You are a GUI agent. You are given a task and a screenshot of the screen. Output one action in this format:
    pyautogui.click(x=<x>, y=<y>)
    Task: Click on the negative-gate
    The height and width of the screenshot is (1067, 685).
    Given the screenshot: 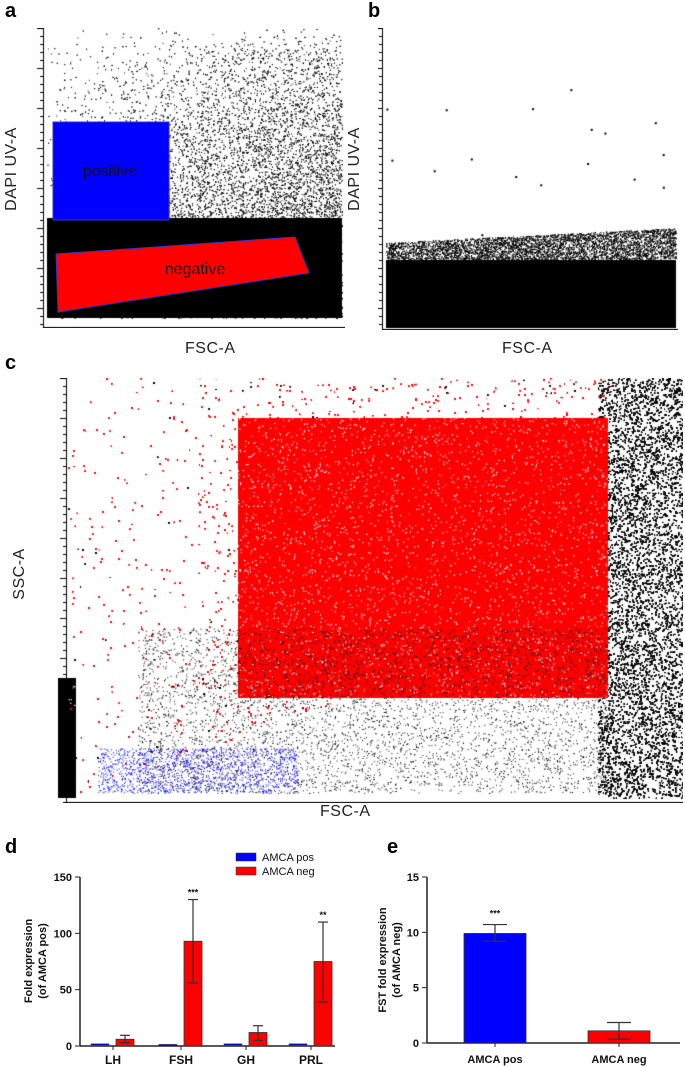 What is the action you would take?
    pyautogui.click(x=182, y=274)
    